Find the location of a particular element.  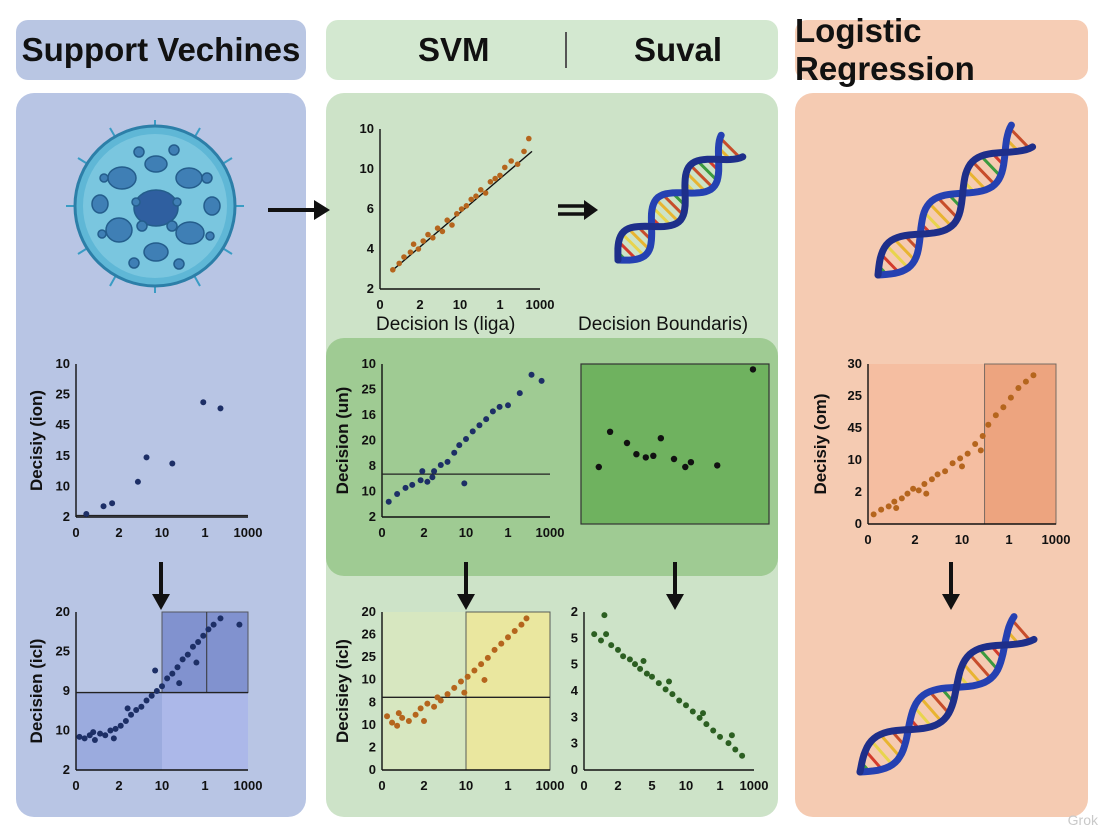

y-axis-label: Decisiy (om) is located at coordinates (820, 443).